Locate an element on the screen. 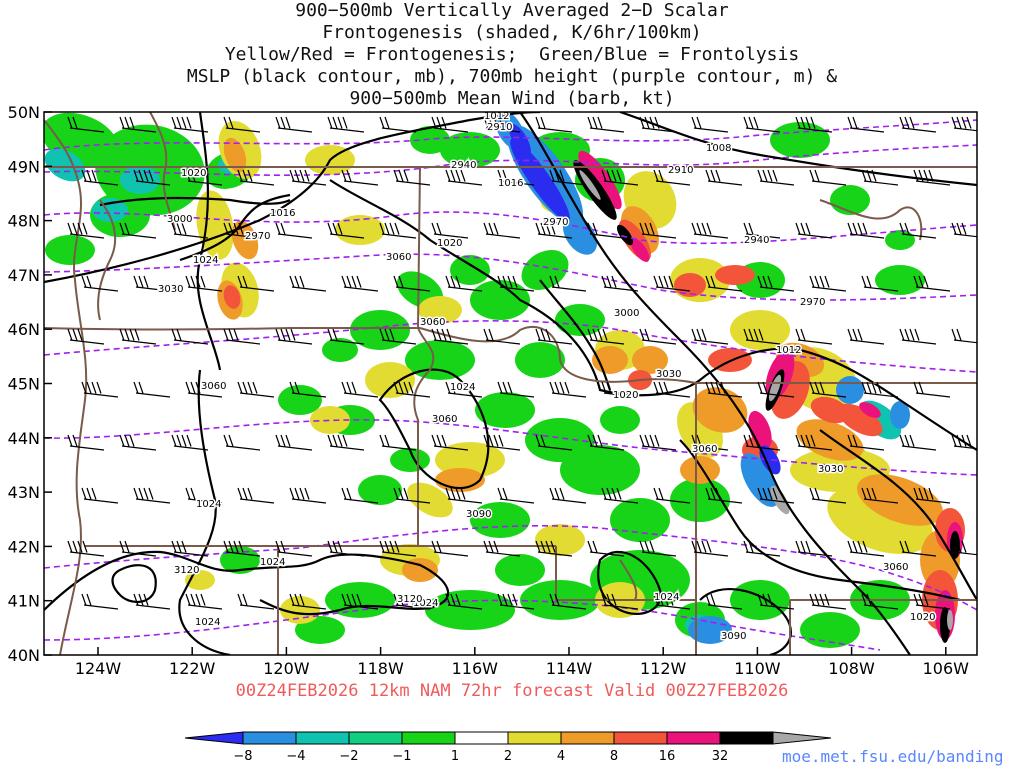  lon-label: 116W is located at coordinates (475, 668).